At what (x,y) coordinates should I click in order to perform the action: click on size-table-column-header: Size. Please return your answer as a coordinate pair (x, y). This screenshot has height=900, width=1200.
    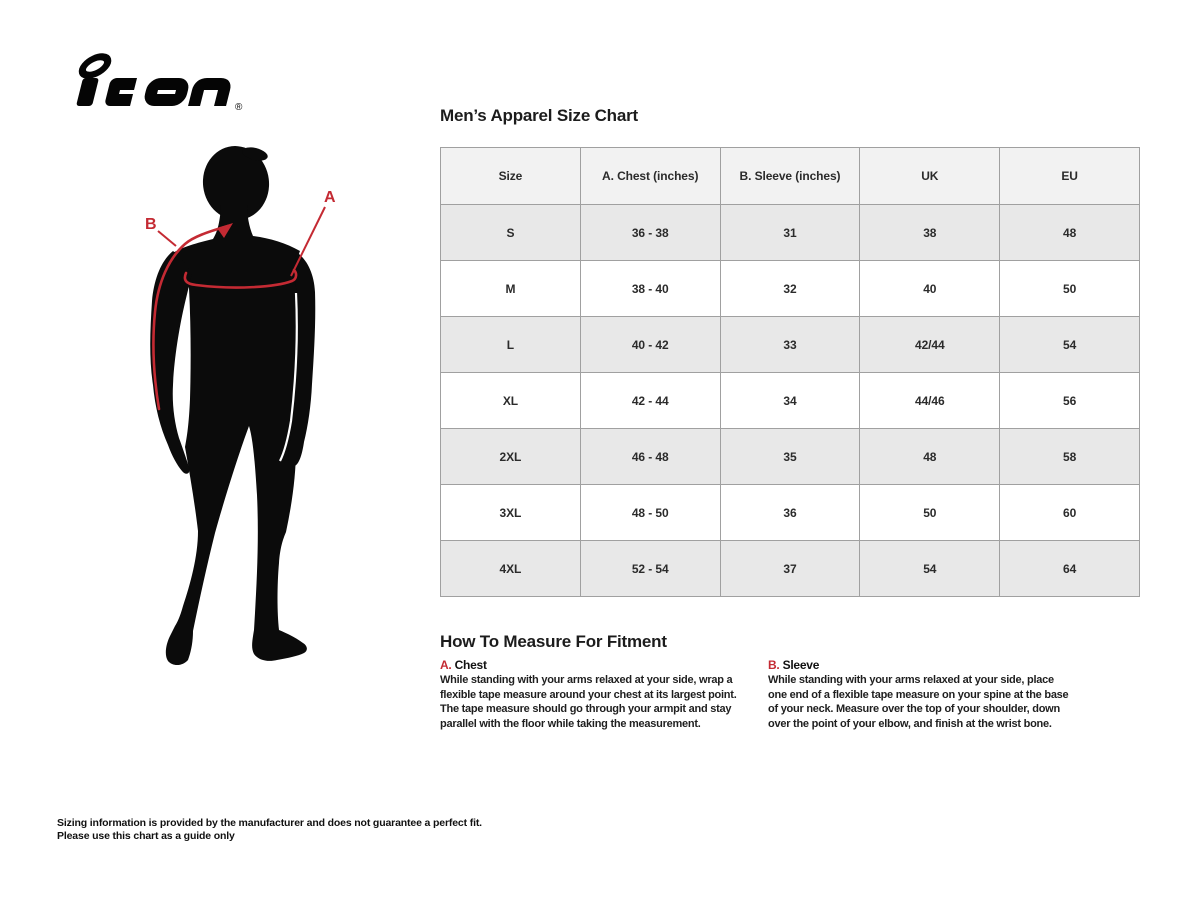
    Looking at the image, I should click on (510, 176).